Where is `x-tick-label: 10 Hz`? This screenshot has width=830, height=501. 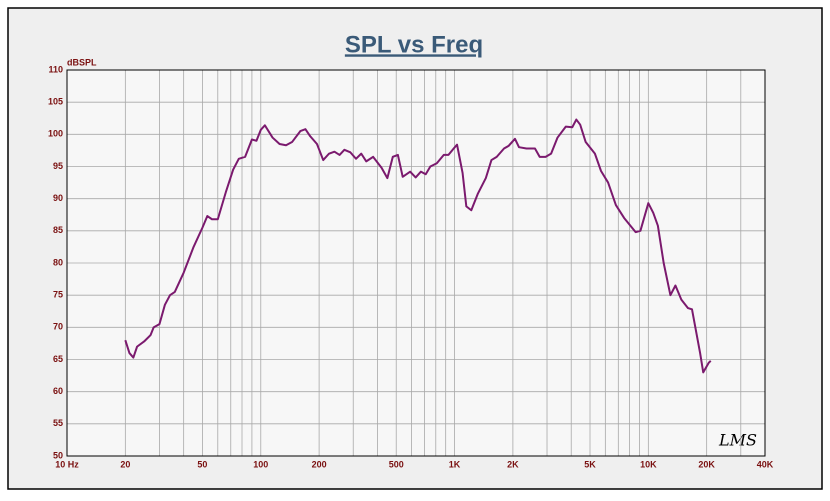 x-tick-label: 10 Hz is located at coordinates (67, 464).